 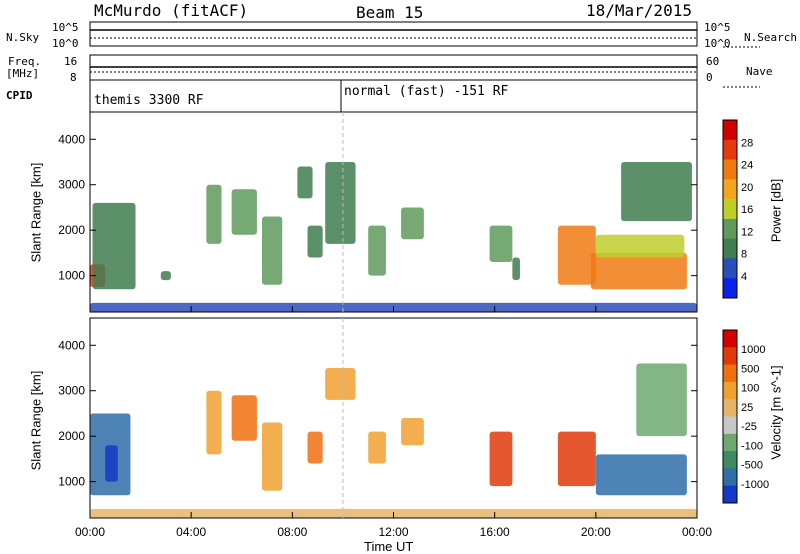 I want to click on xtick-label: 04:00, so click(x=191, y=532).